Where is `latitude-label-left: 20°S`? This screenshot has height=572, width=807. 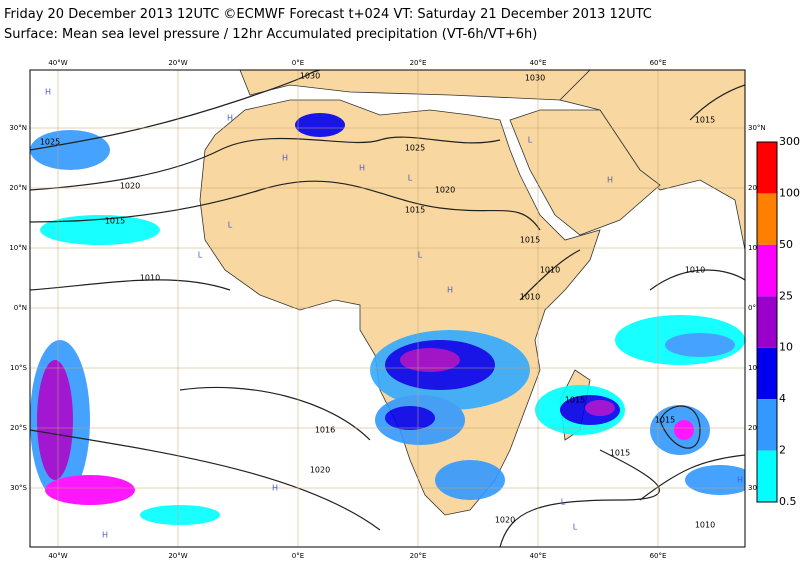 latitude-label-left: 20°S is located at coordinates (18, 428).